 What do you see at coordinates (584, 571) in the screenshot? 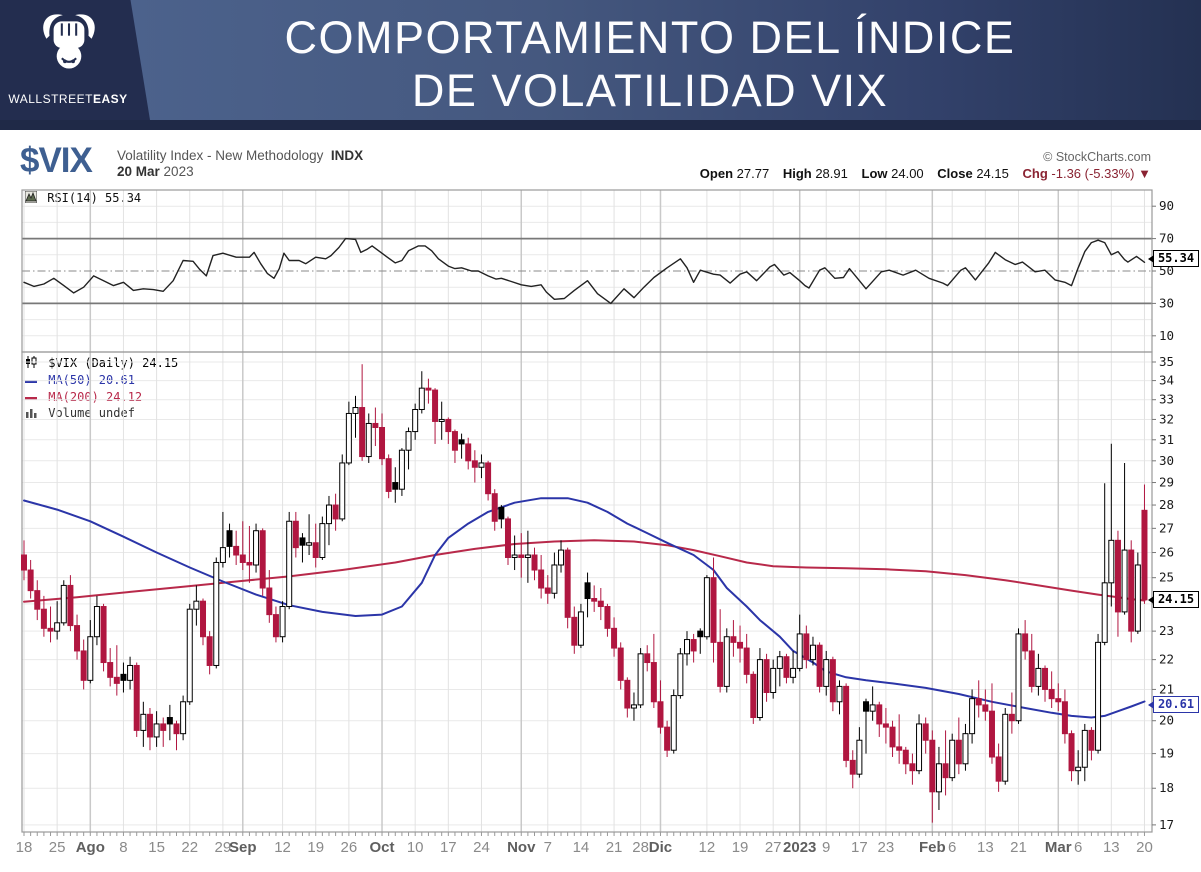
I see `ma200-line` at bounding box center [584, 571].